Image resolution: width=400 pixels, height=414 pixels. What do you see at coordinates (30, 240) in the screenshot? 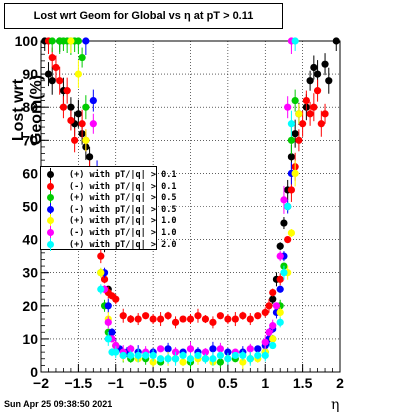
I see `y-tick-label: 40` at bounding box center [30, 240].